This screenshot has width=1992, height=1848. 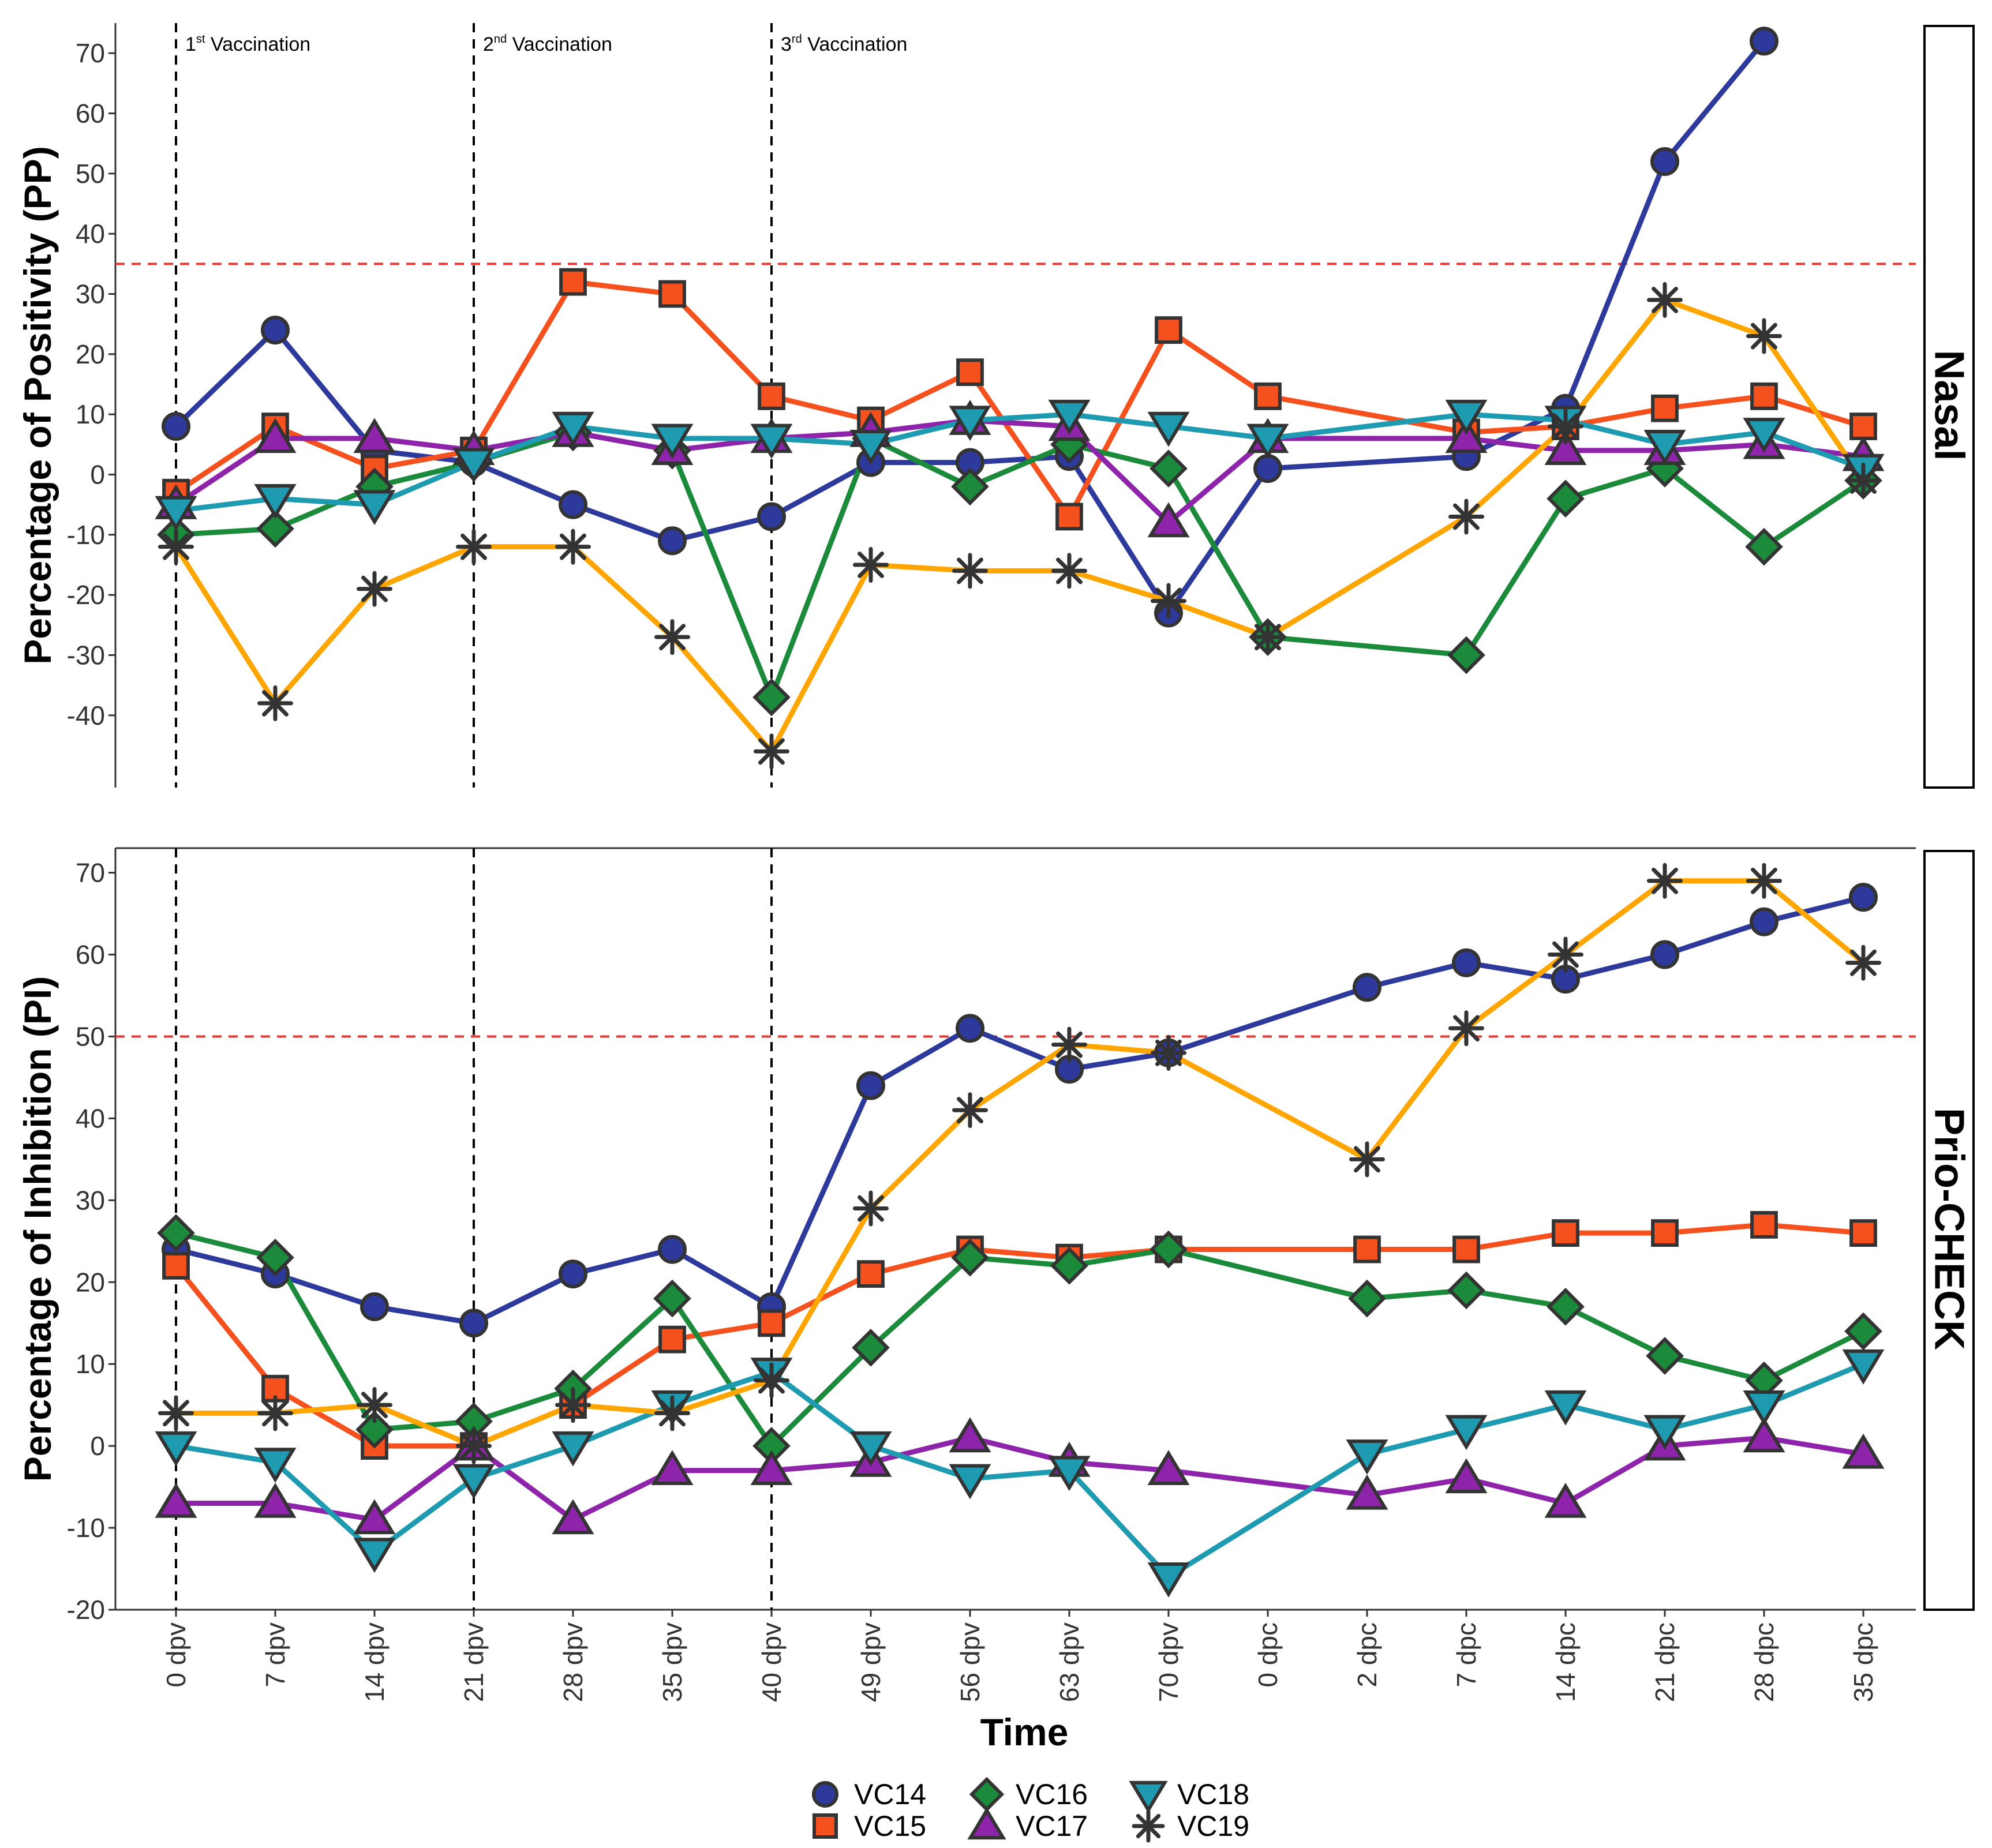 I want to click on x-tick-label: 28 dpv, so click(x=573, y=1662).